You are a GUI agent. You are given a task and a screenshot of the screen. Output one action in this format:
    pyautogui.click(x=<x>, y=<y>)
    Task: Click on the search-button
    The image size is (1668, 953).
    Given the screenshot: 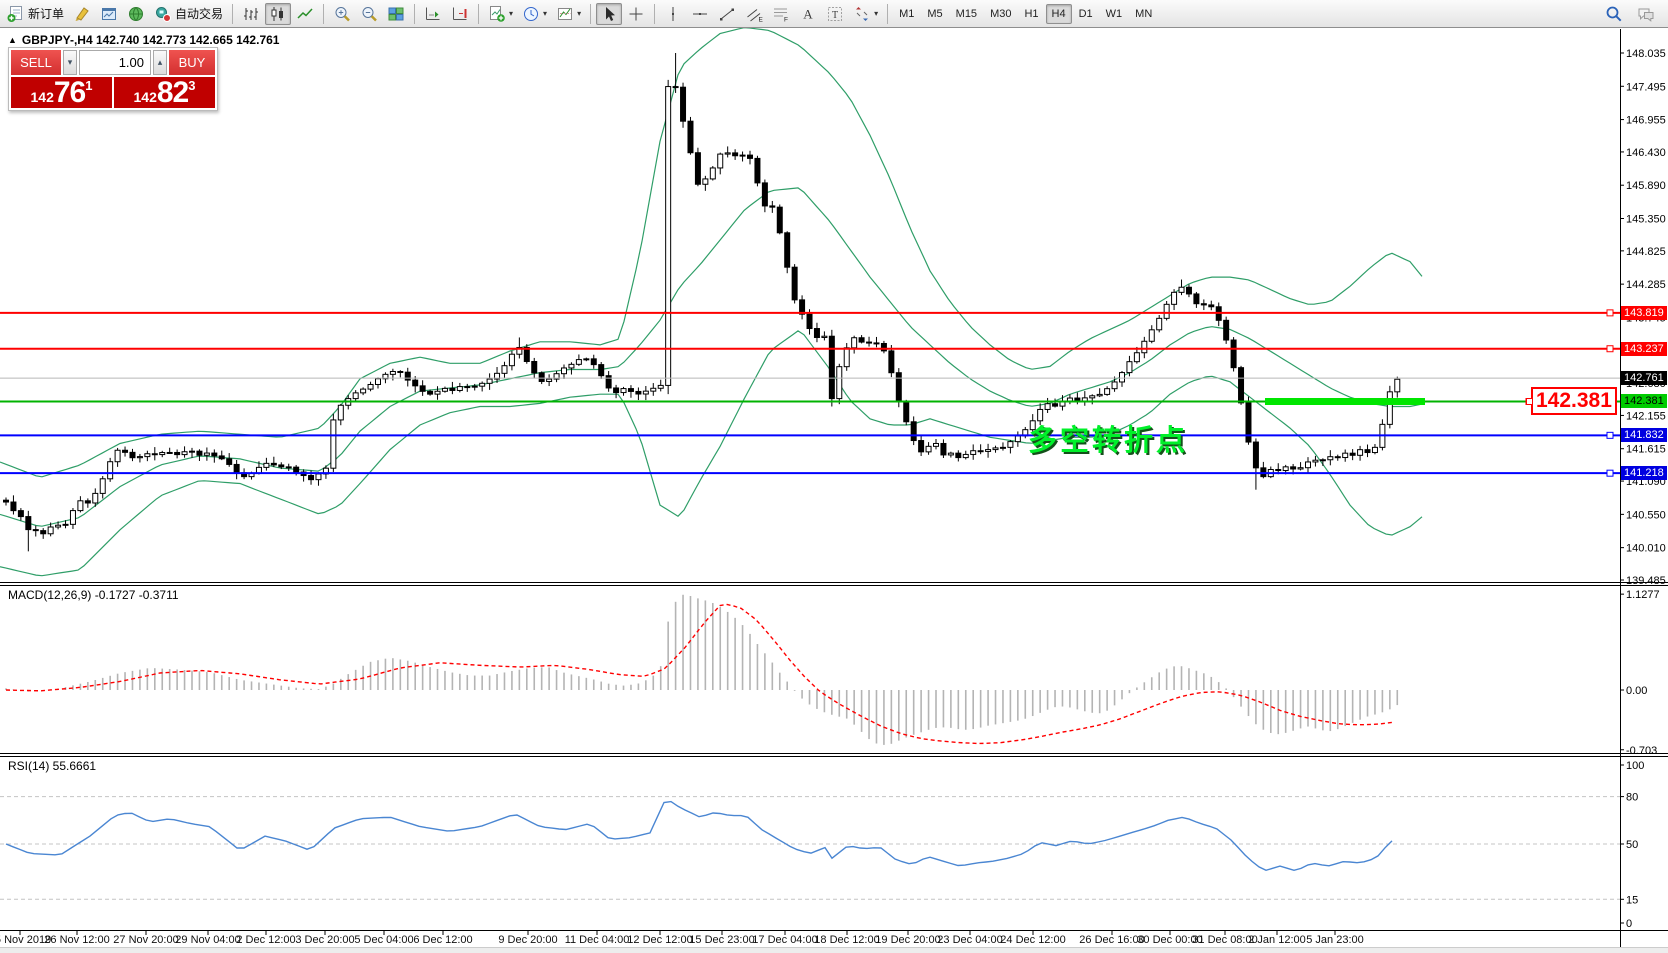 What is the action you would take?
    pyautogui.click(x=1614, y=14)
    